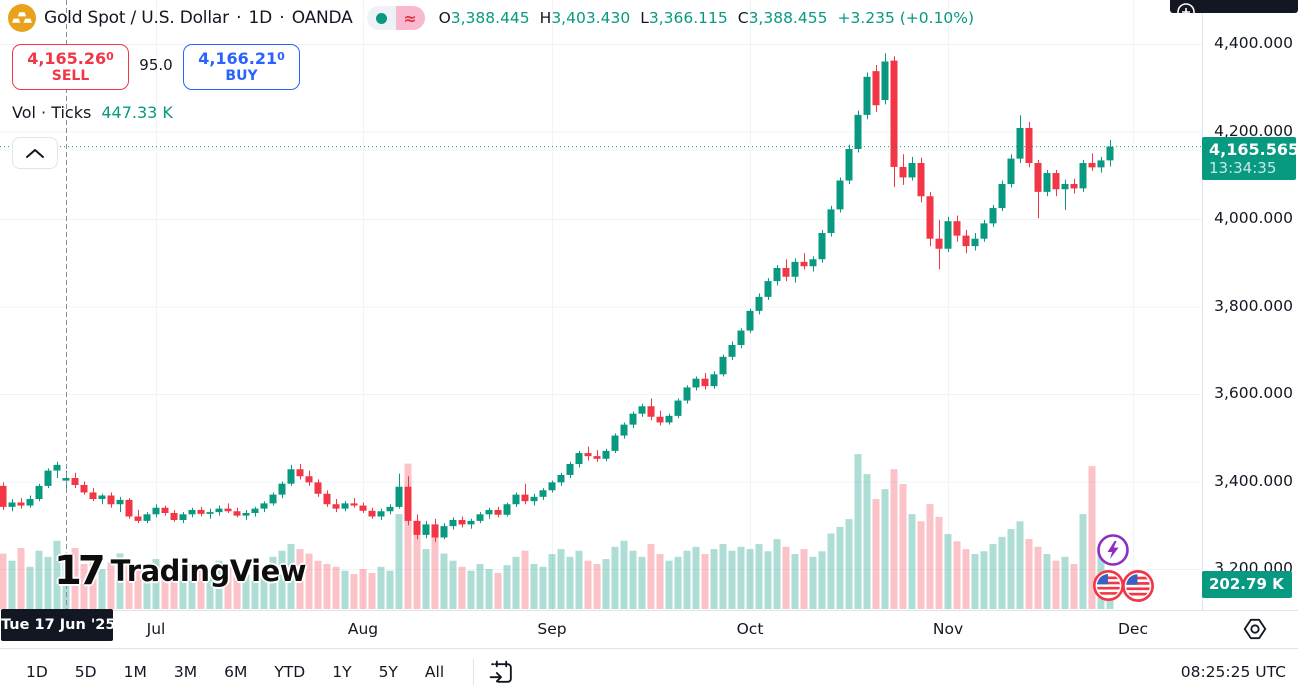 This screenshot has height=695, width=1298. What do you see at coordinates (1253, 393) in the screenshot?
I see `price-axis-label: 3,600.000` at bounding box center [1253, 393].